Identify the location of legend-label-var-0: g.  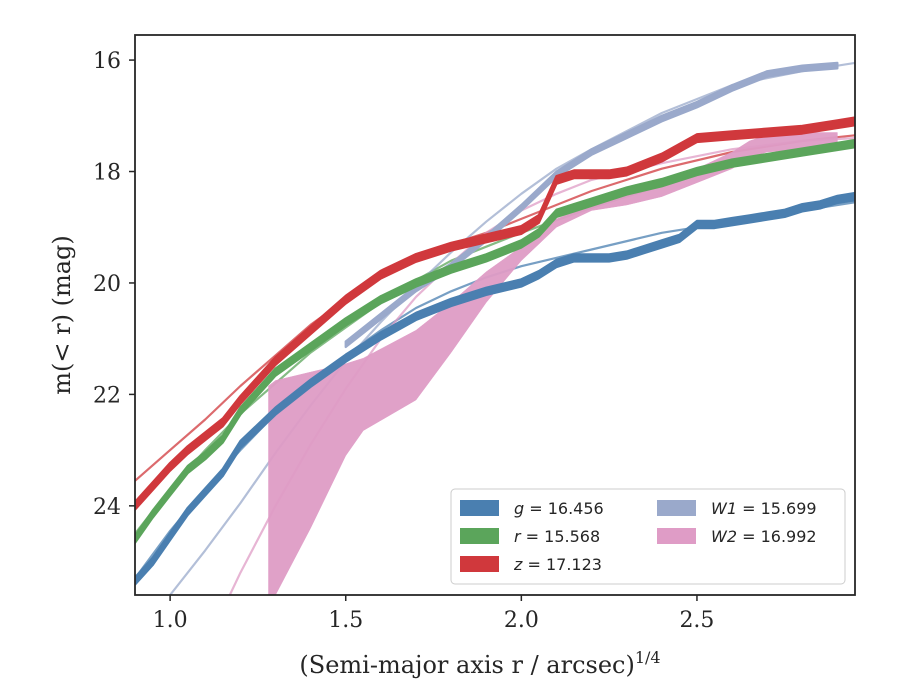
(519, 508).